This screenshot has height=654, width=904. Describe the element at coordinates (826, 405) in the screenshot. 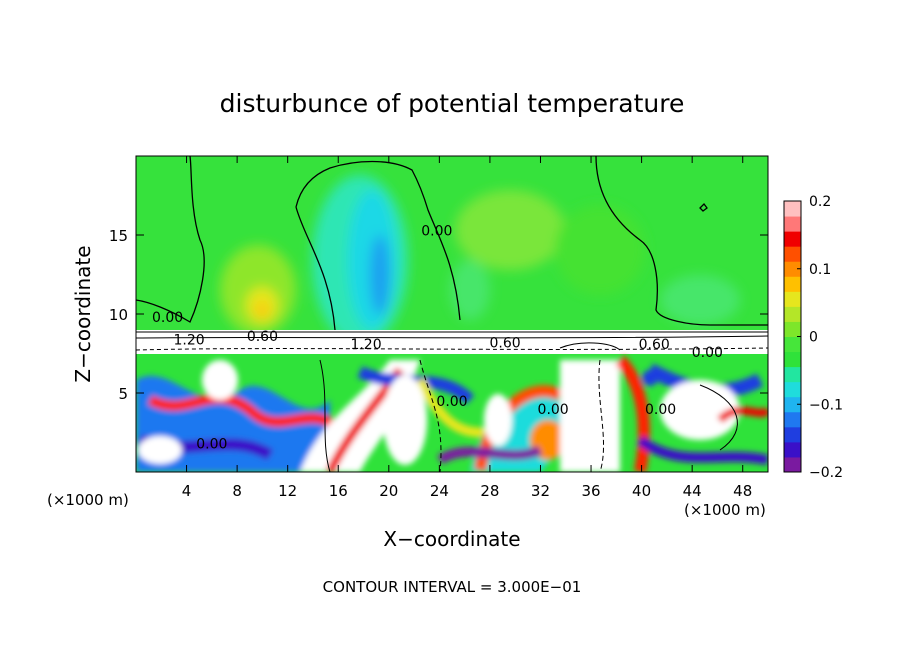

I see `colorbar-tick-label-3: −0.1` at that location.